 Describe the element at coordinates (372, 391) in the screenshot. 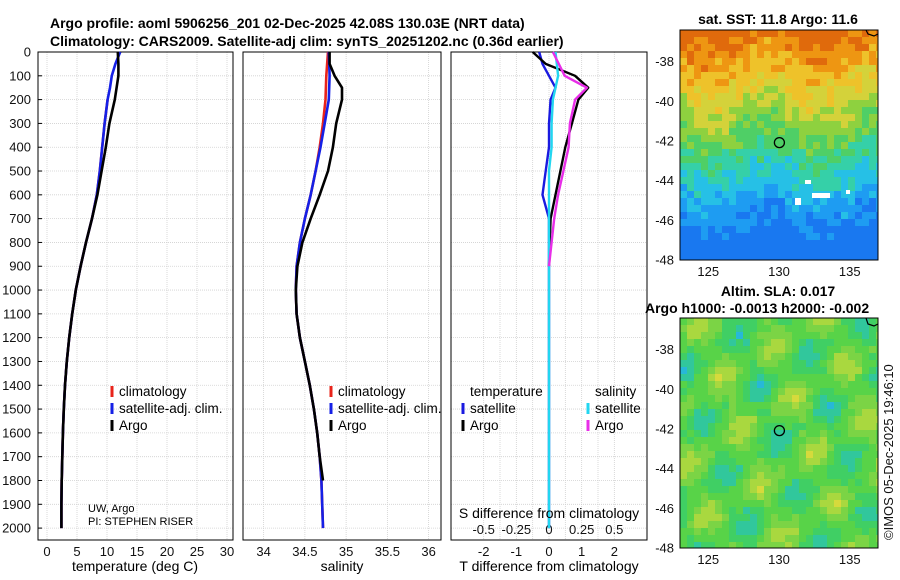

I see `legend-climatology-label: climatology` at that location.